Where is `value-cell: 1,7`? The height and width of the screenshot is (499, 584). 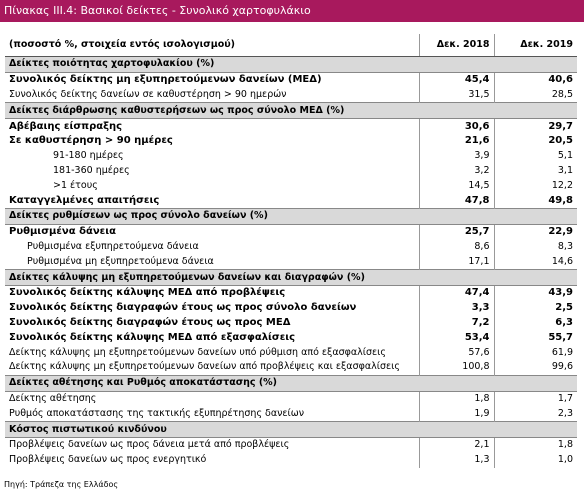 value-cell: 1,7 is located at coordinates (535, 399).